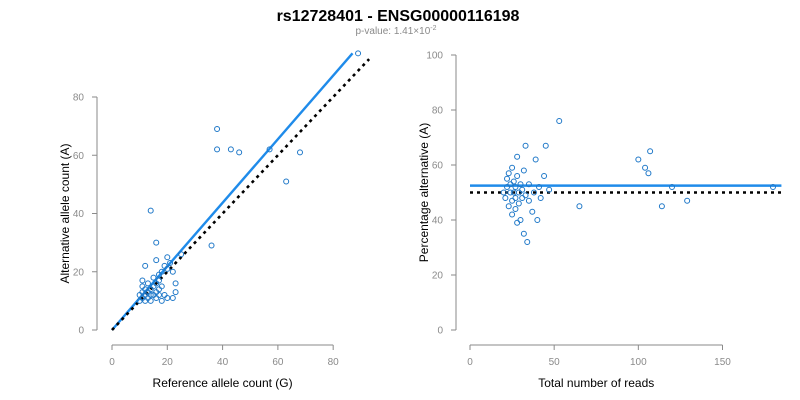  I want to click on pvalue-exponent: -2, so click(433, 28).